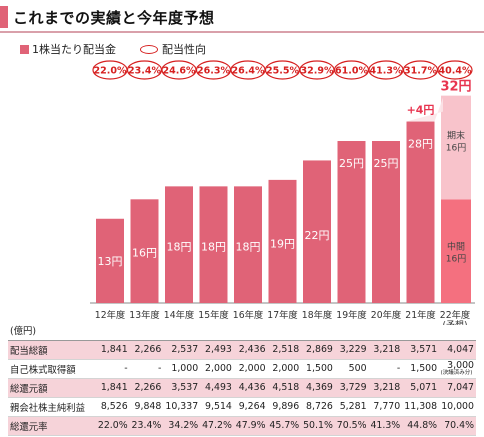  What do you see at coordinates (217, 407) in the screenshot?
I see `table-cell: 9,514` at bounding box center [217, 407].